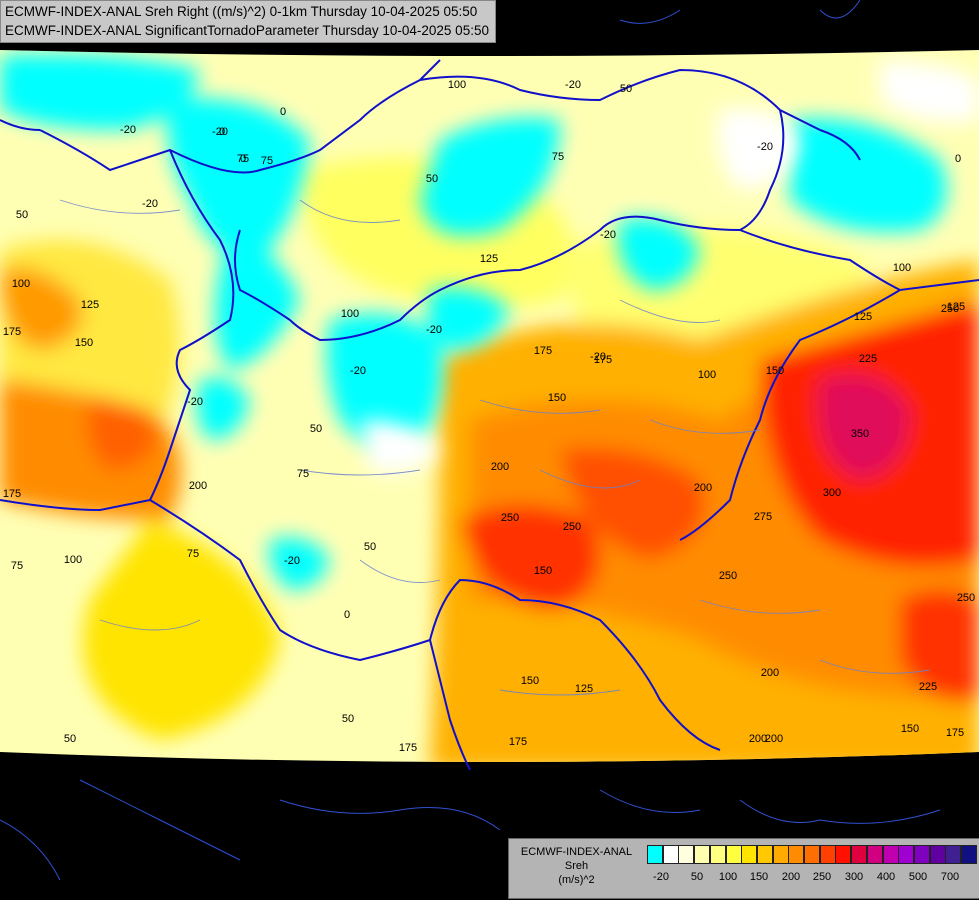  Describe the element at coordinates (661, 877) in the screenshot. I see `legend-tick-label: -20` at that location.